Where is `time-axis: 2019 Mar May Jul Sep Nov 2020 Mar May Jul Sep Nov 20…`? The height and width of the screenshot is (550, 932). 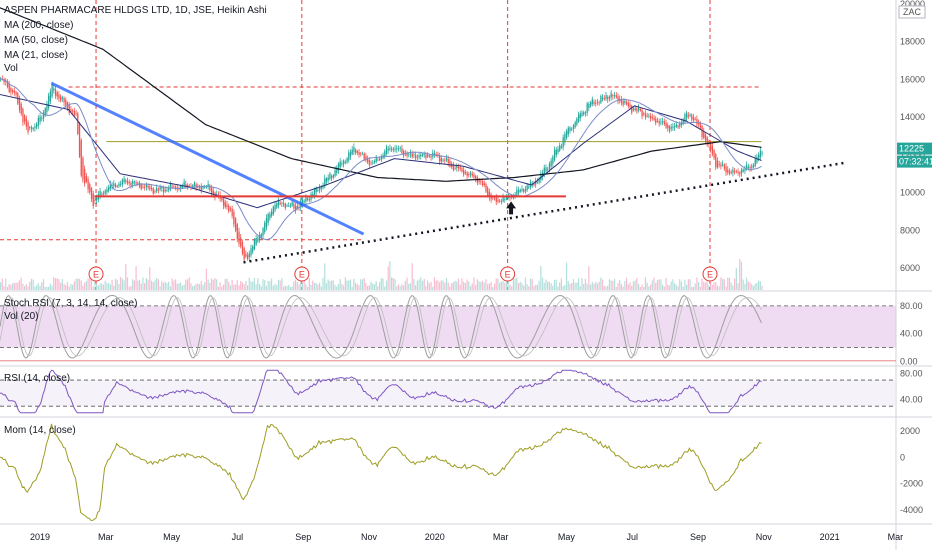 time-axis: 2019 Mar May Jul Sep Nov 2020 Mar May Jul Sep Nov 20… is located at coordinates (466, 537).